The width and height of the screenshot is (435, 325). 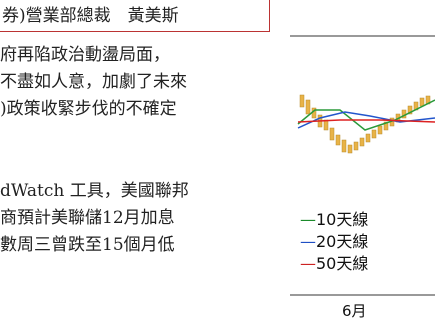 What do you see at coordinates (87, 245) in the screenshot?
I see `text-line: 數周三曾跌至15個月低` at bounding box center [87, 245].